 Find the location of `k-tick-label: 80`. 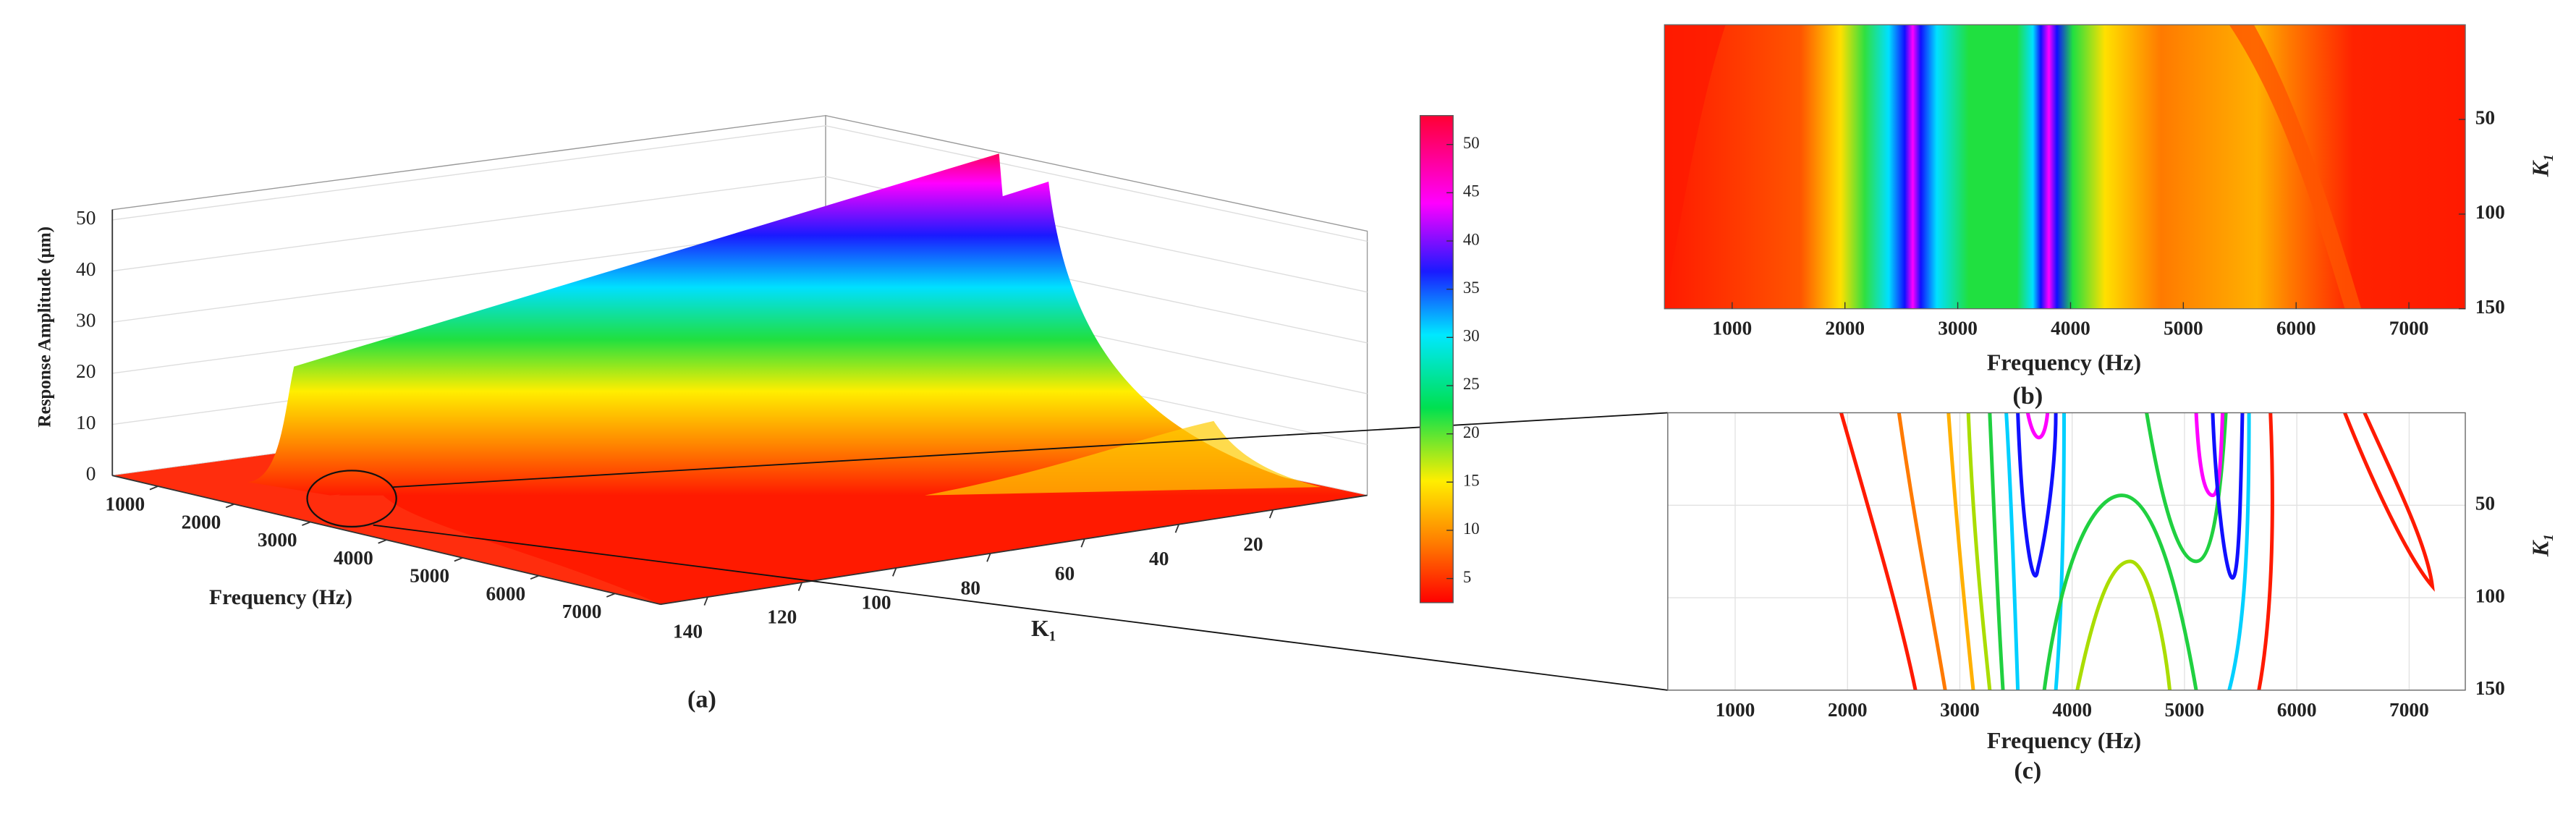

k-tick-label: 80 is located at coordinates (971, 587).